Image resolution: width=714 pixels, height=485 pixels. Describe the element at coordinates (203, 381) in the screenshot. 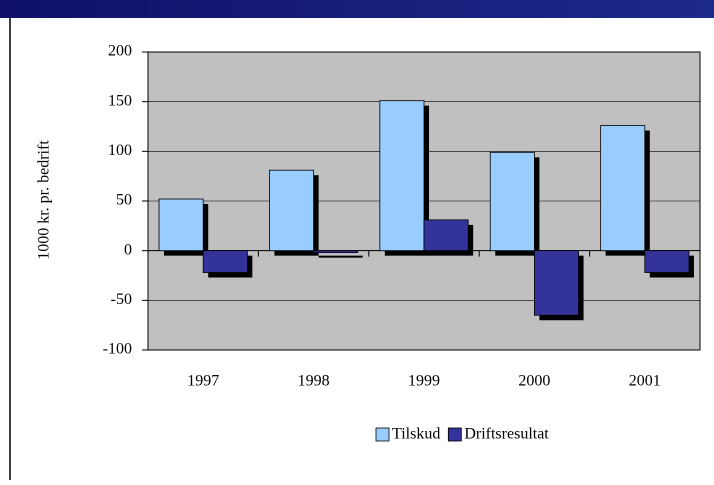

I see `x-tick-label: 1997` at that location.